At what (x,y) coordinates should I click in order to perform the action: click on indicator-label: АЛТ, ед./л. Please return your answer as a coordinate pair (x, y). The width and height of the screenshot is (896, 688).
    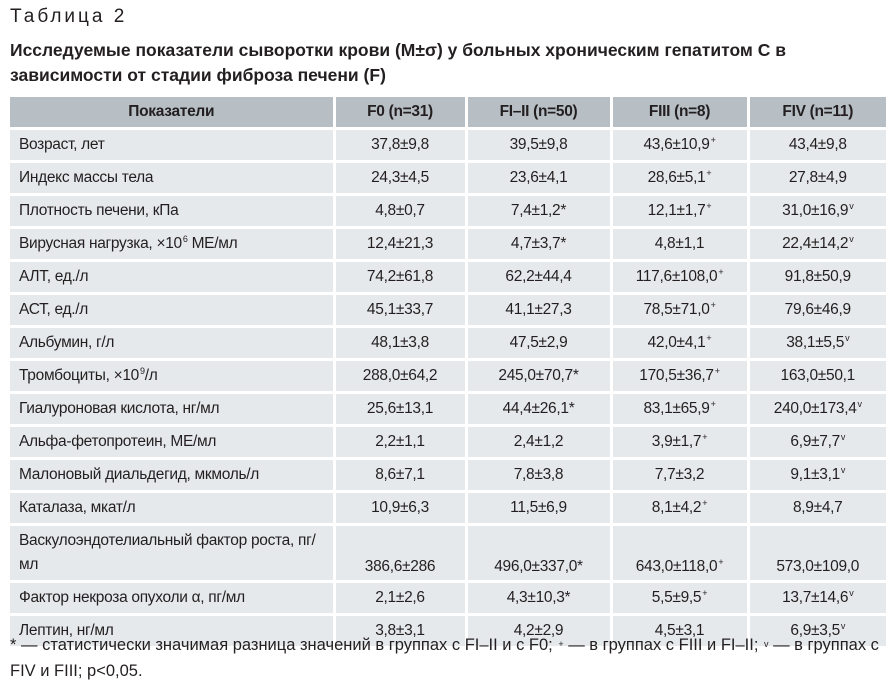
    Looking at the image, I should click on (54, 276).